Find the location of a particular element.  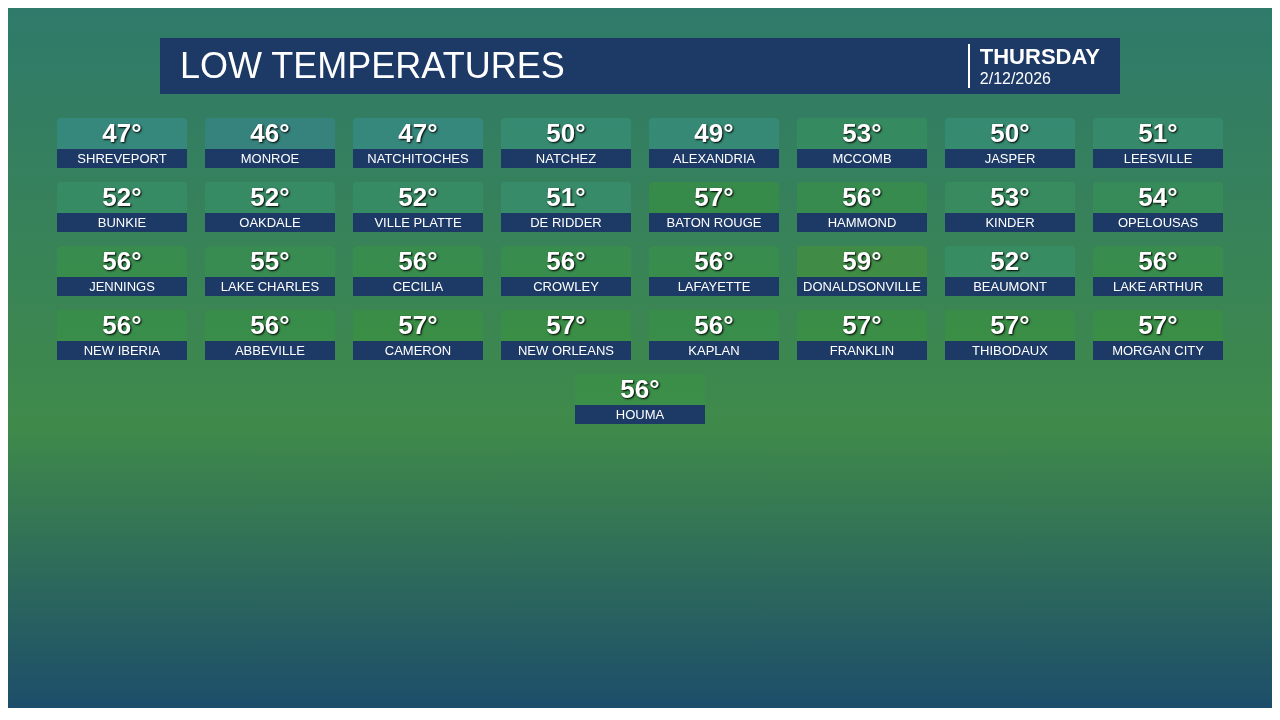

category-label: LAKE ARTHUR is located at coordinates (1158, 286).